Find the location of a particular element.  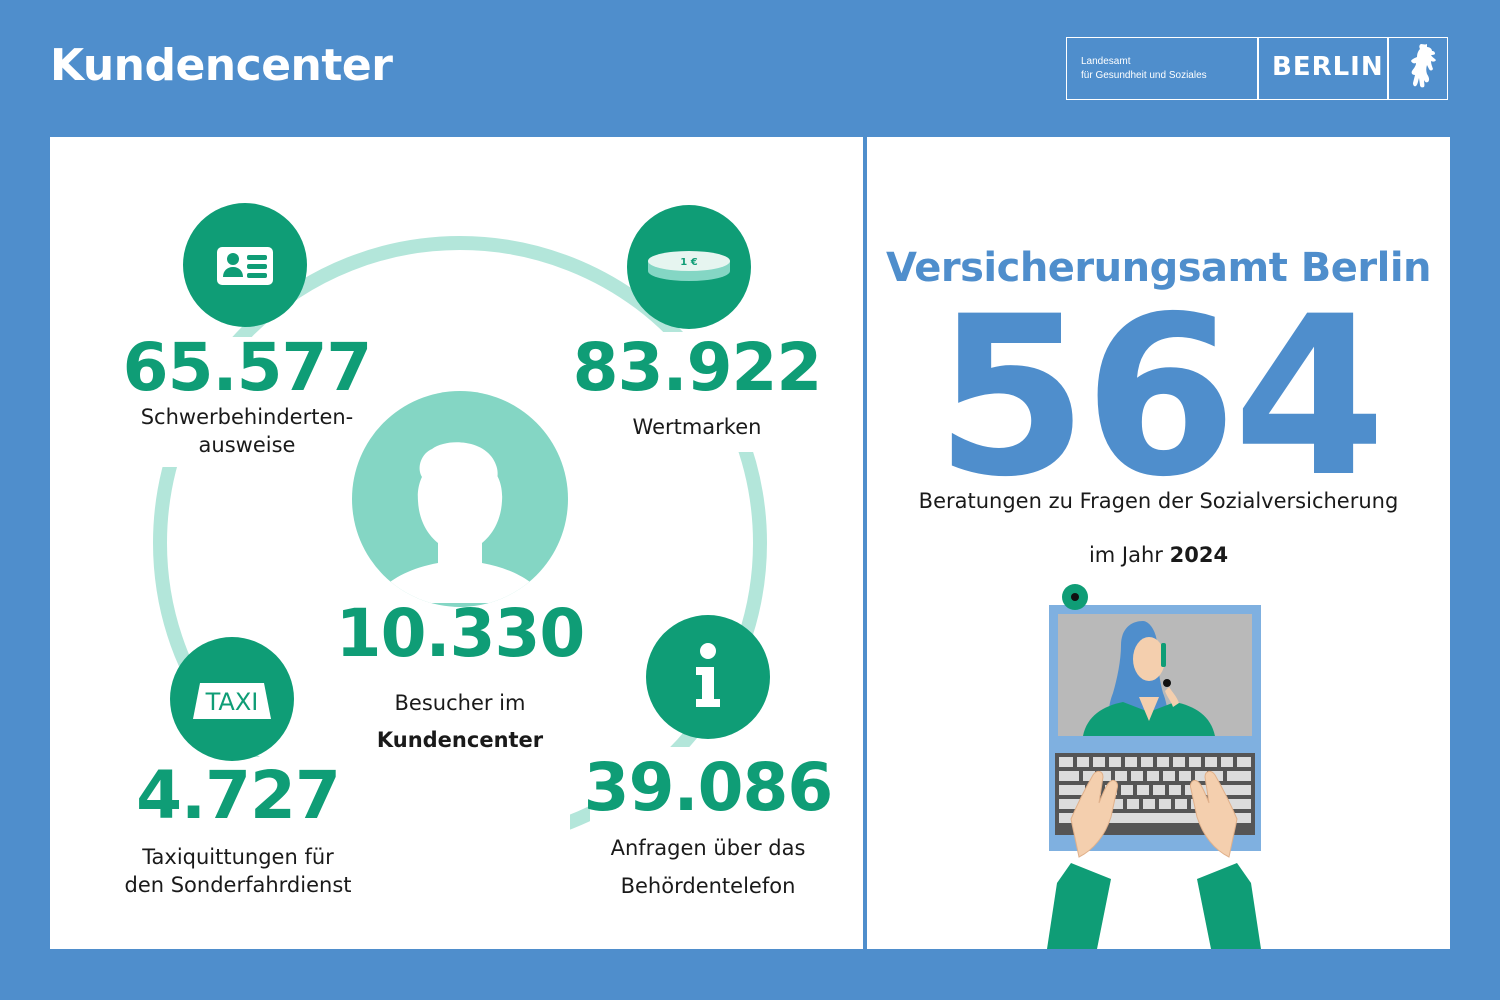

logo-org-line2: für Gesundheit und Soziales is located at coordinates (1144, 75).